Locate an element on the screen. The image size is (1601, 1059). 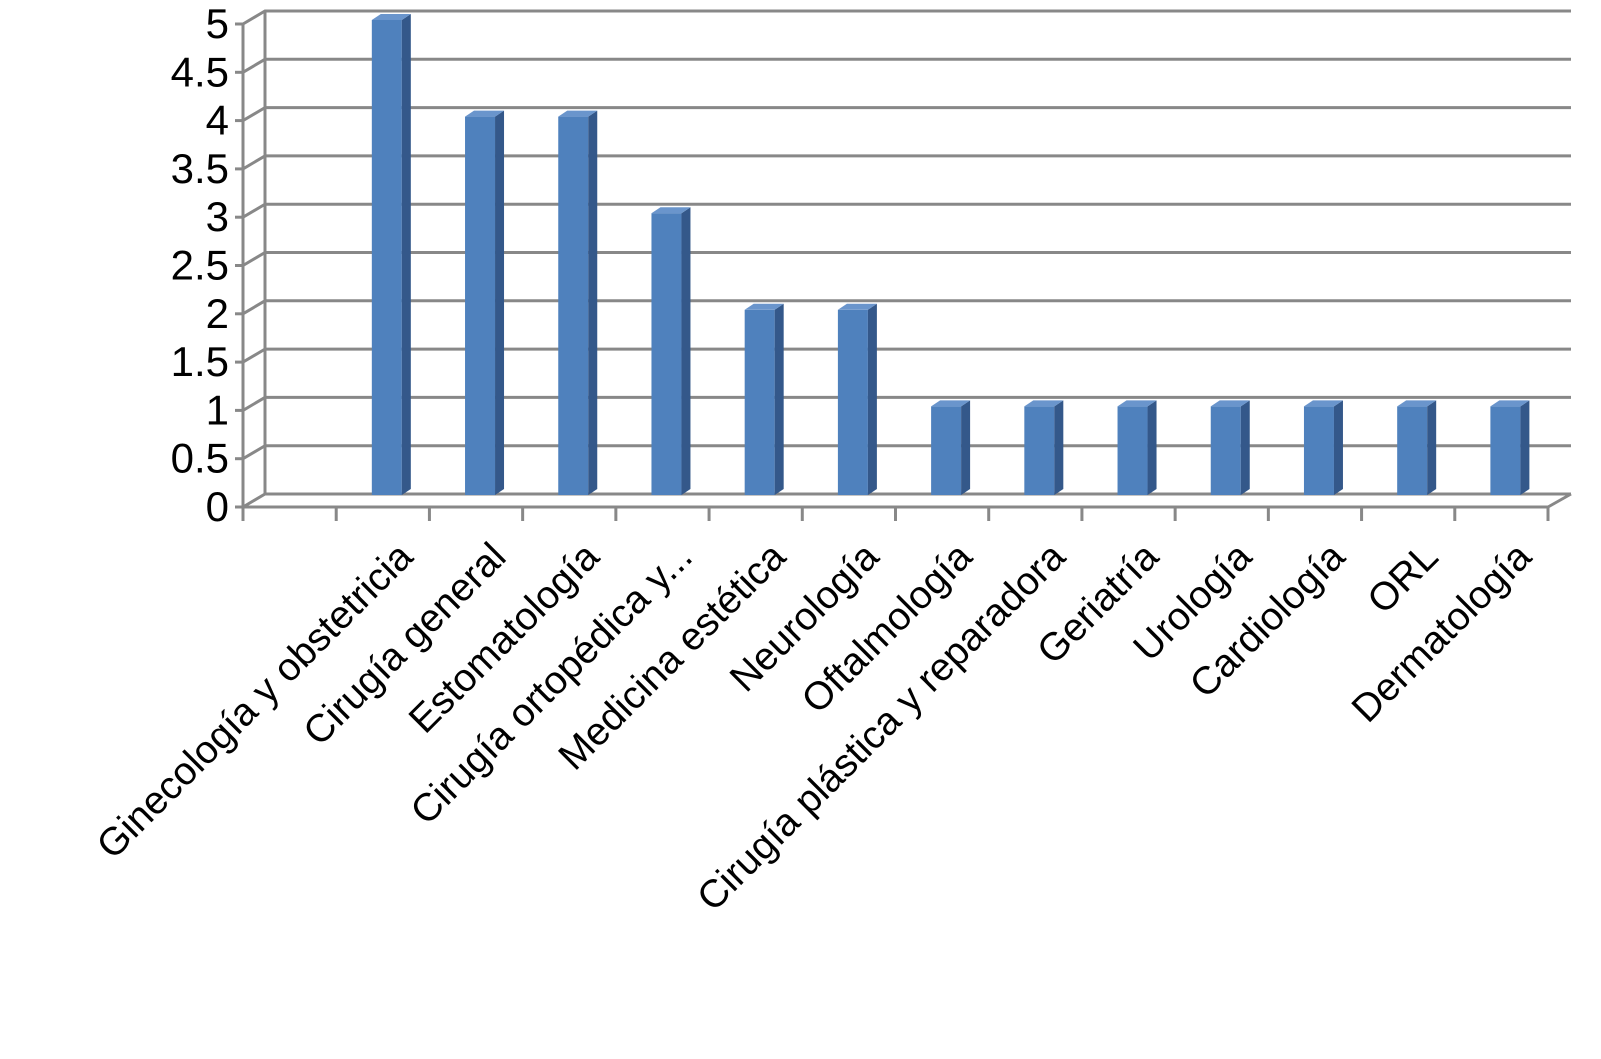
y-tick-label: 2 is located at coordinates (217, 313).